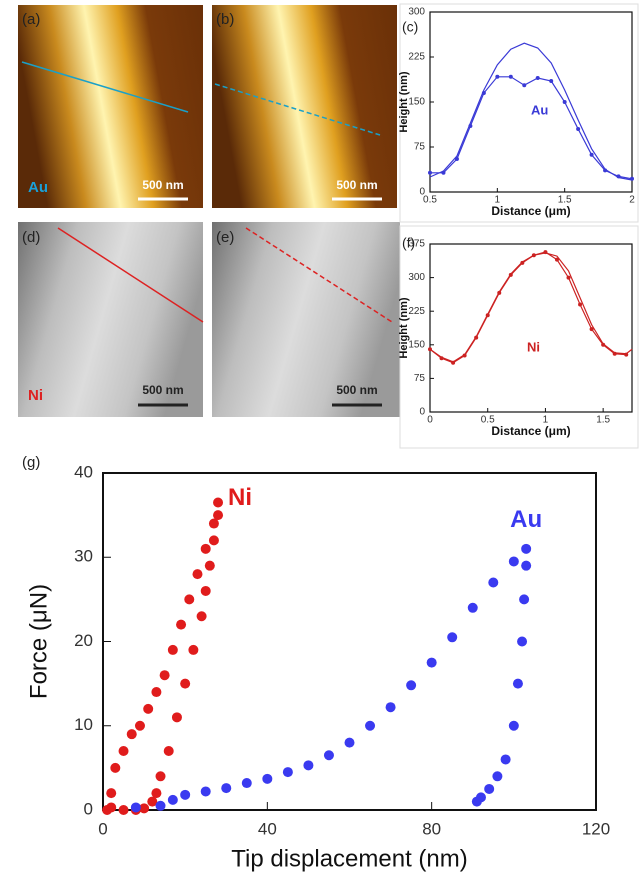 Image resolution: width=639 pixels, height=884 pixels. Describe the element at coordinates (349, 858) in the screenshot. I see `x-axis-label: Tip displacement (nm)` at that location.